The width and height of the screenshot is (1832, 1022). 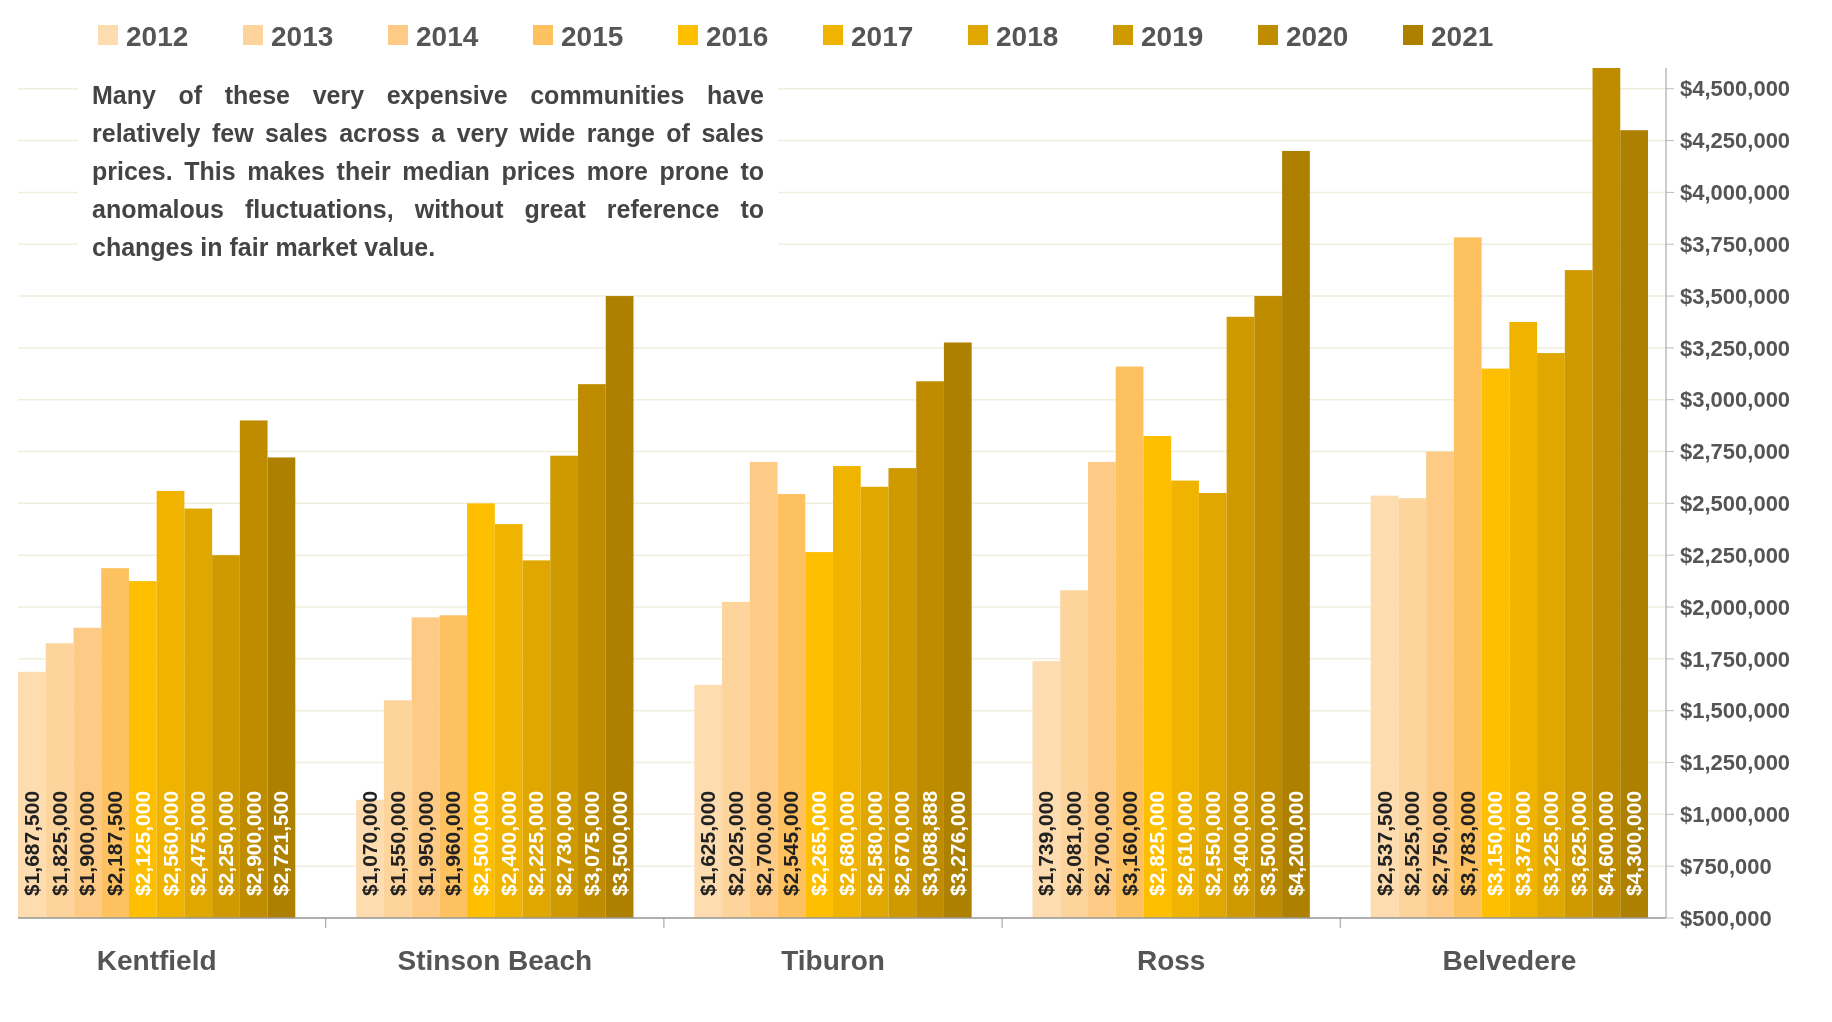 What do you see at coordinates (1735, 348) in the screenshot?
I see `y-tick-label: $3,250,000` at bounding box center [1735, 348].